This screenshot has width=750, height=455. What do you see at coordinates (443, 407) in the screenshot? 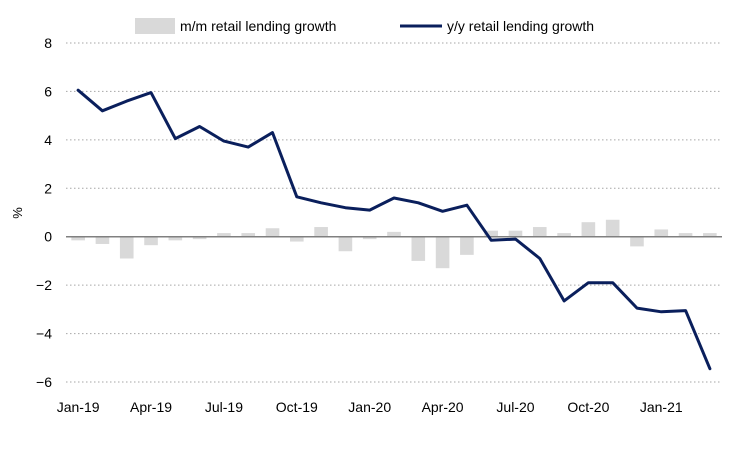
I see `x-tick-label: Apr-20` at bounding box center [443, 407].